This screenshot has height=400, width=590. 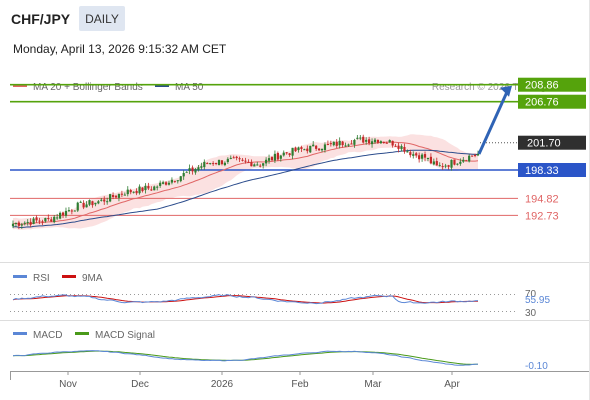 I want to click on last-price-label-bg, so click(x=552, y=142).